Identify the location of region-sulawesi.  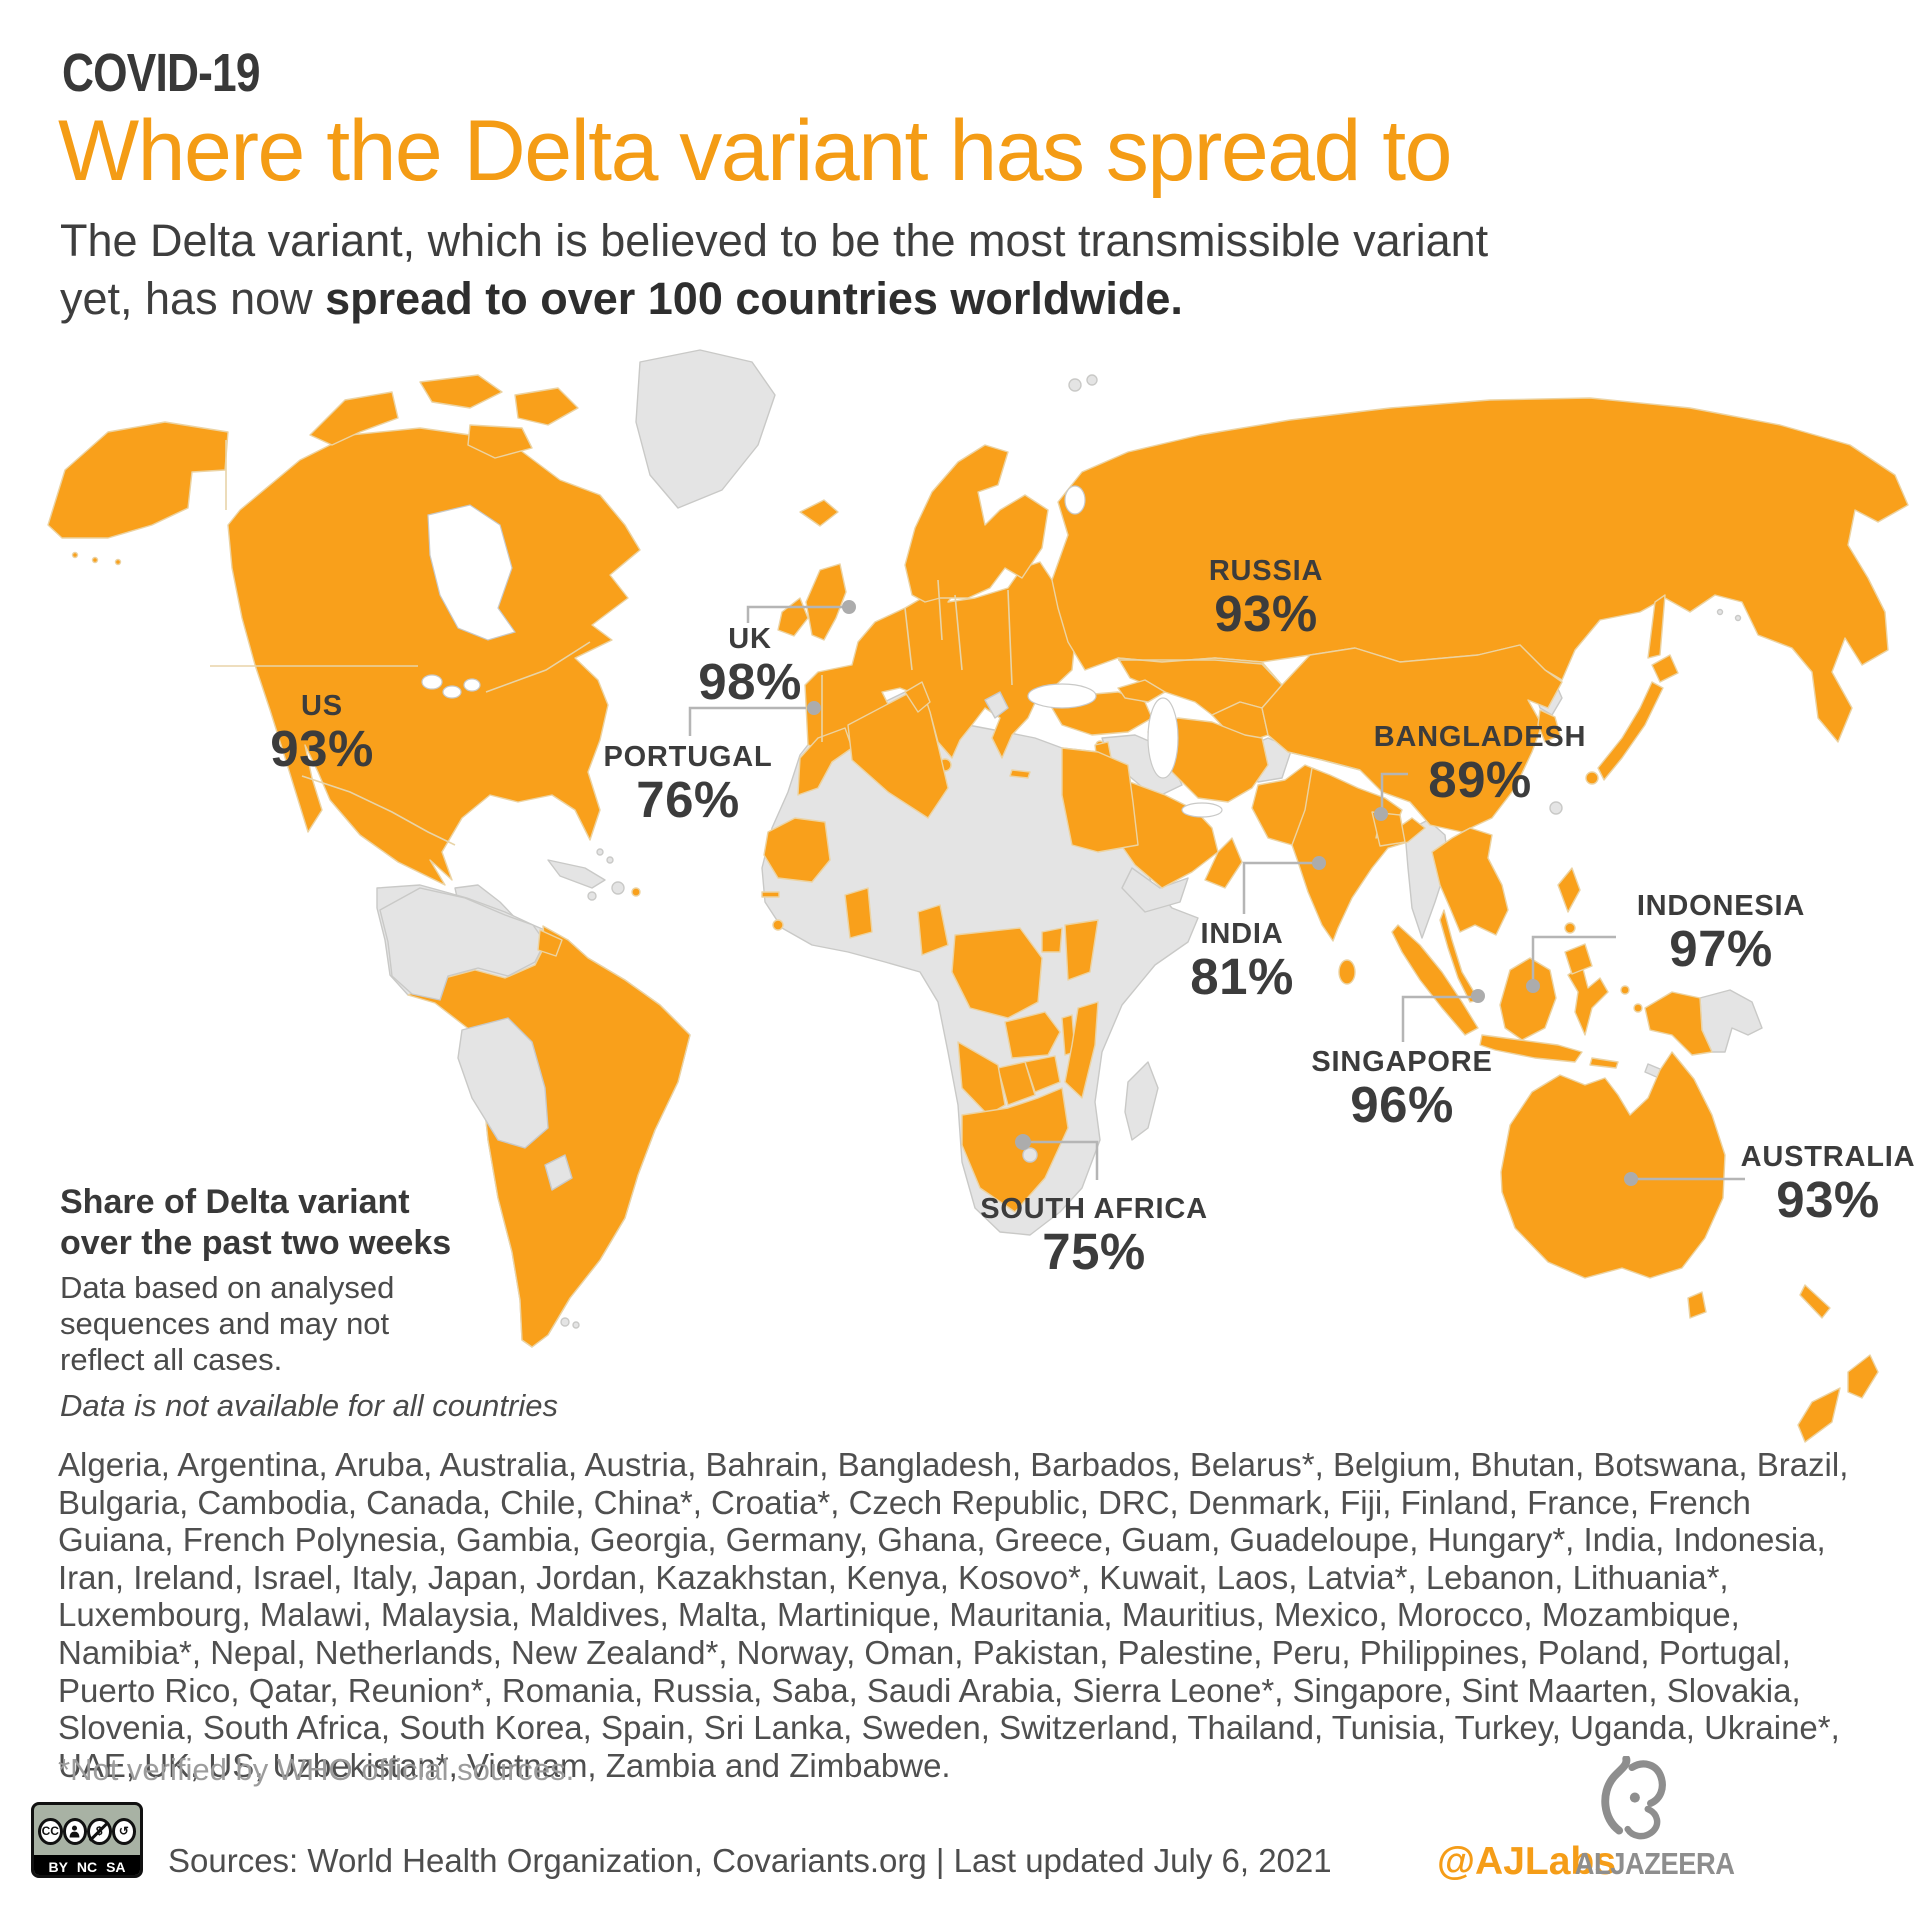
(1588, 1000).